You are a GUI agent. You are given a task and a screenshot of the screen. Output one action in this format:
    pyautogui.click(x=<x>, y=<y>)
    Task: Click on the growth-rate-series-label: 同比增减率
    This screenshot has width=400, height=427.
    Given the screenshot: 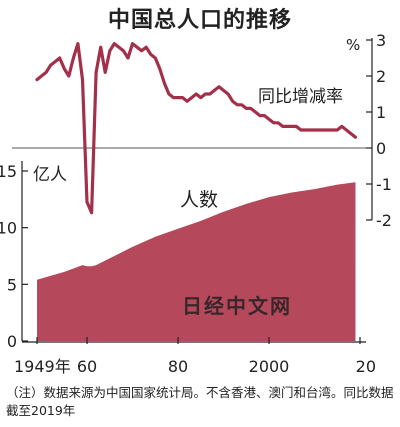 What is the action you would take?
    pyautogui.click(x=300, y=97)
    